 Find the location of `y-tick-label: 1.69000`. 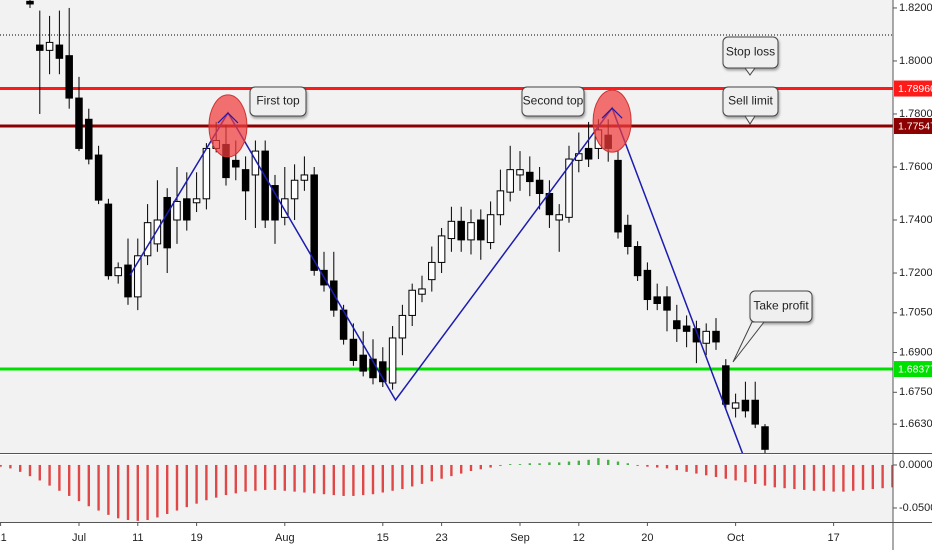

y-tick-label: 1.69000 is located at coordinates (915, 352).